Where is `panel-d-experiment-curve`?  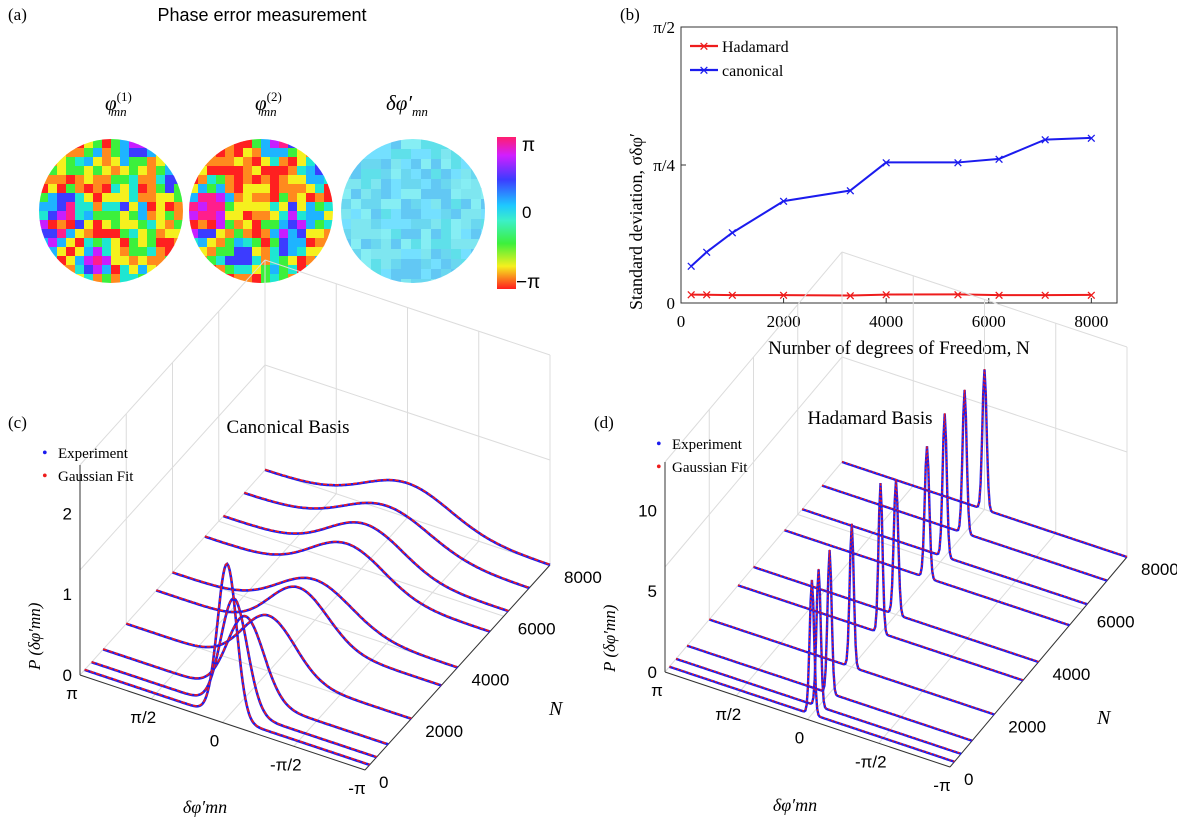 panel-d-experiment-curve is located at coordinates (880, 582).